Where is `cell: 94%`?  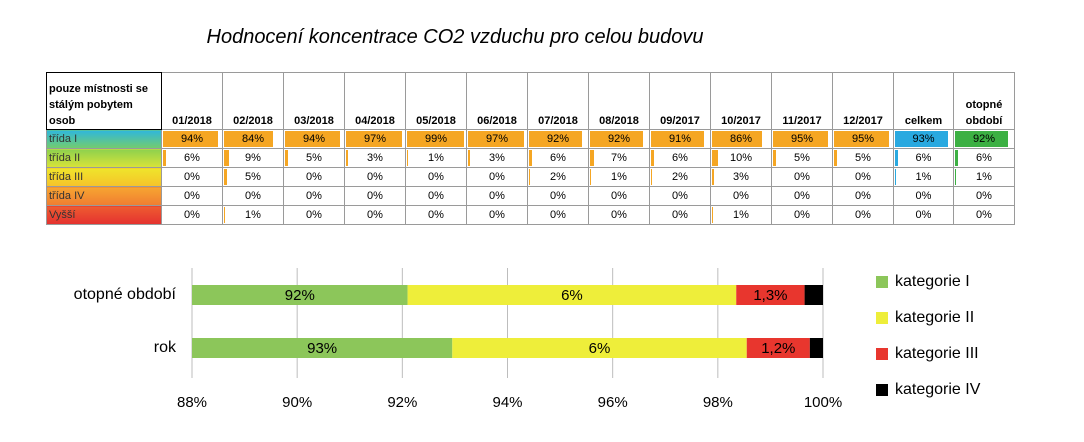
cell: 94% is located at coordinates (314, 139).